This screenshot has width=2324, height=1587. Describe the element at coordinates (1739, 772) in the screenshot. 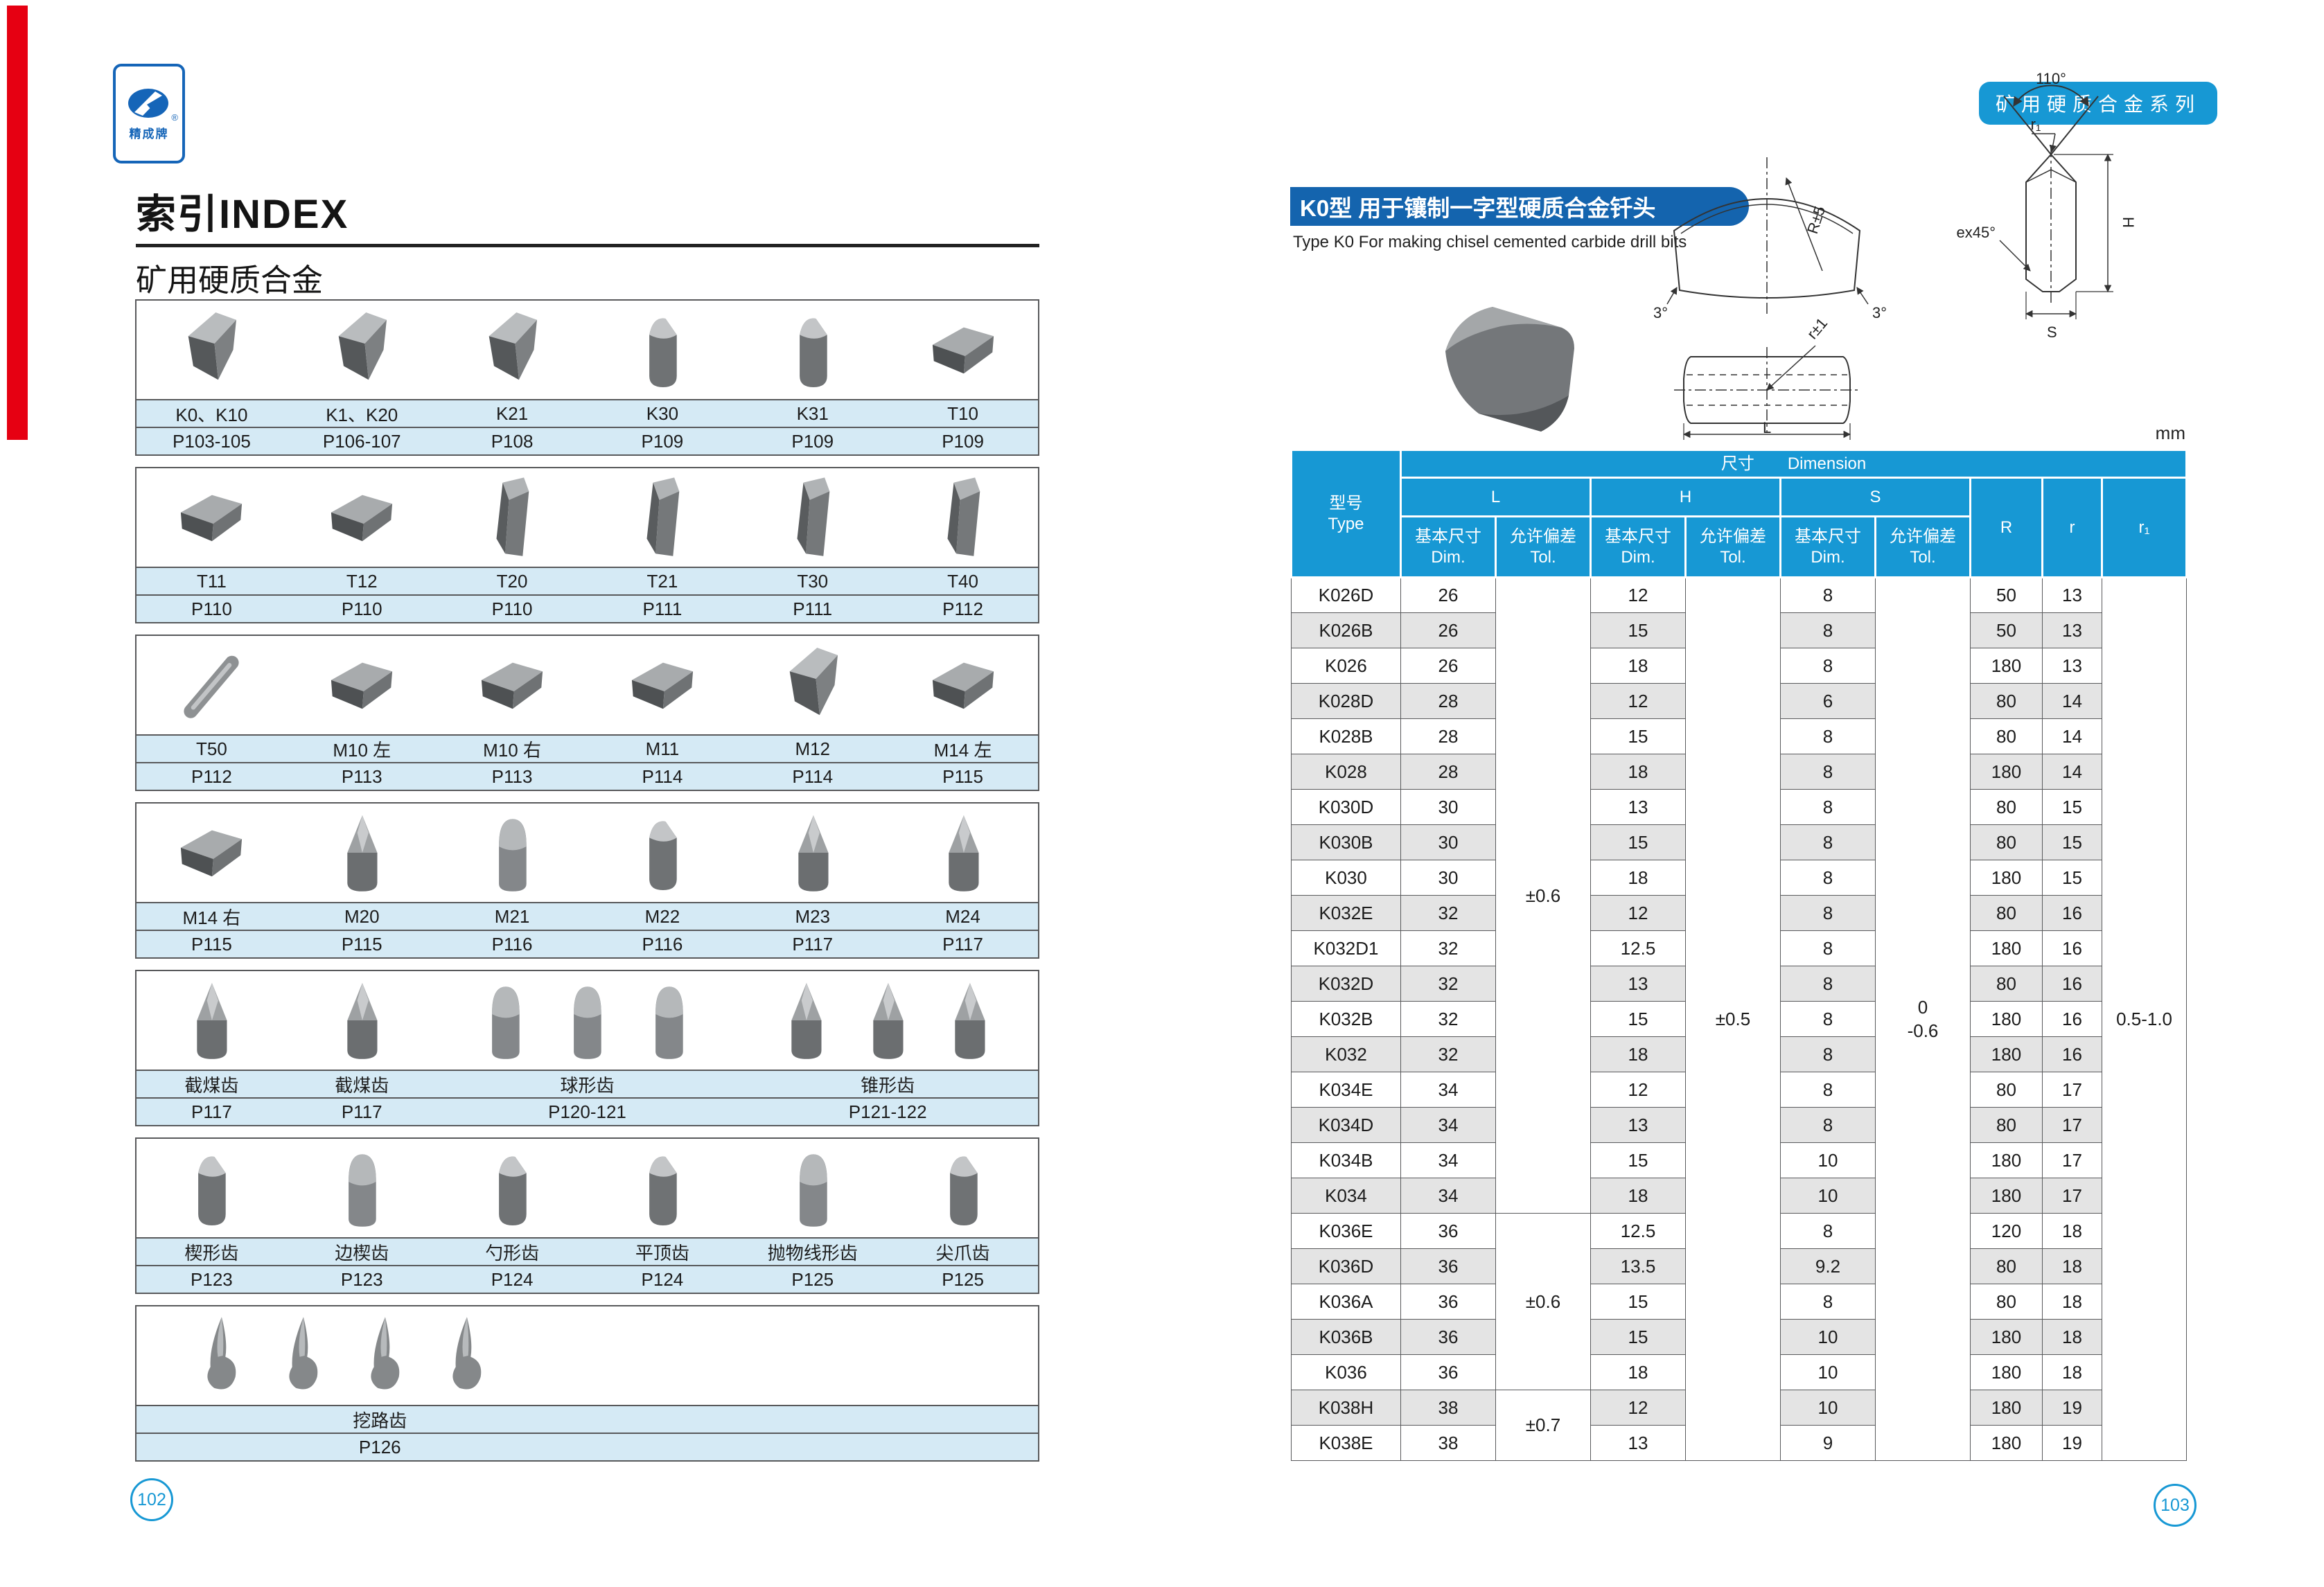

I see `table-row: K028 28 18 8 180 14` at that location.